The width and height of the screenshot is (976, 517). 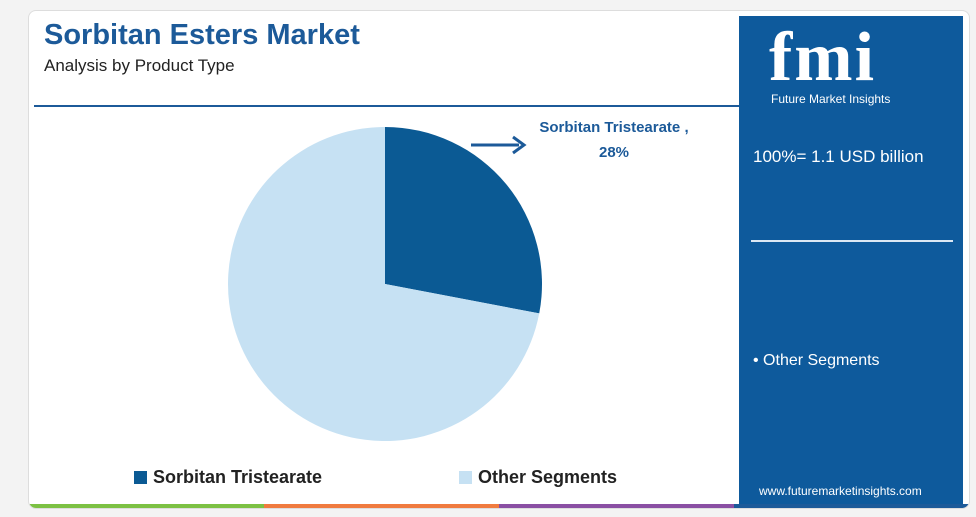 I want to click on legend-item: Sorbitan Tristearate, so click(x=228, y=477).